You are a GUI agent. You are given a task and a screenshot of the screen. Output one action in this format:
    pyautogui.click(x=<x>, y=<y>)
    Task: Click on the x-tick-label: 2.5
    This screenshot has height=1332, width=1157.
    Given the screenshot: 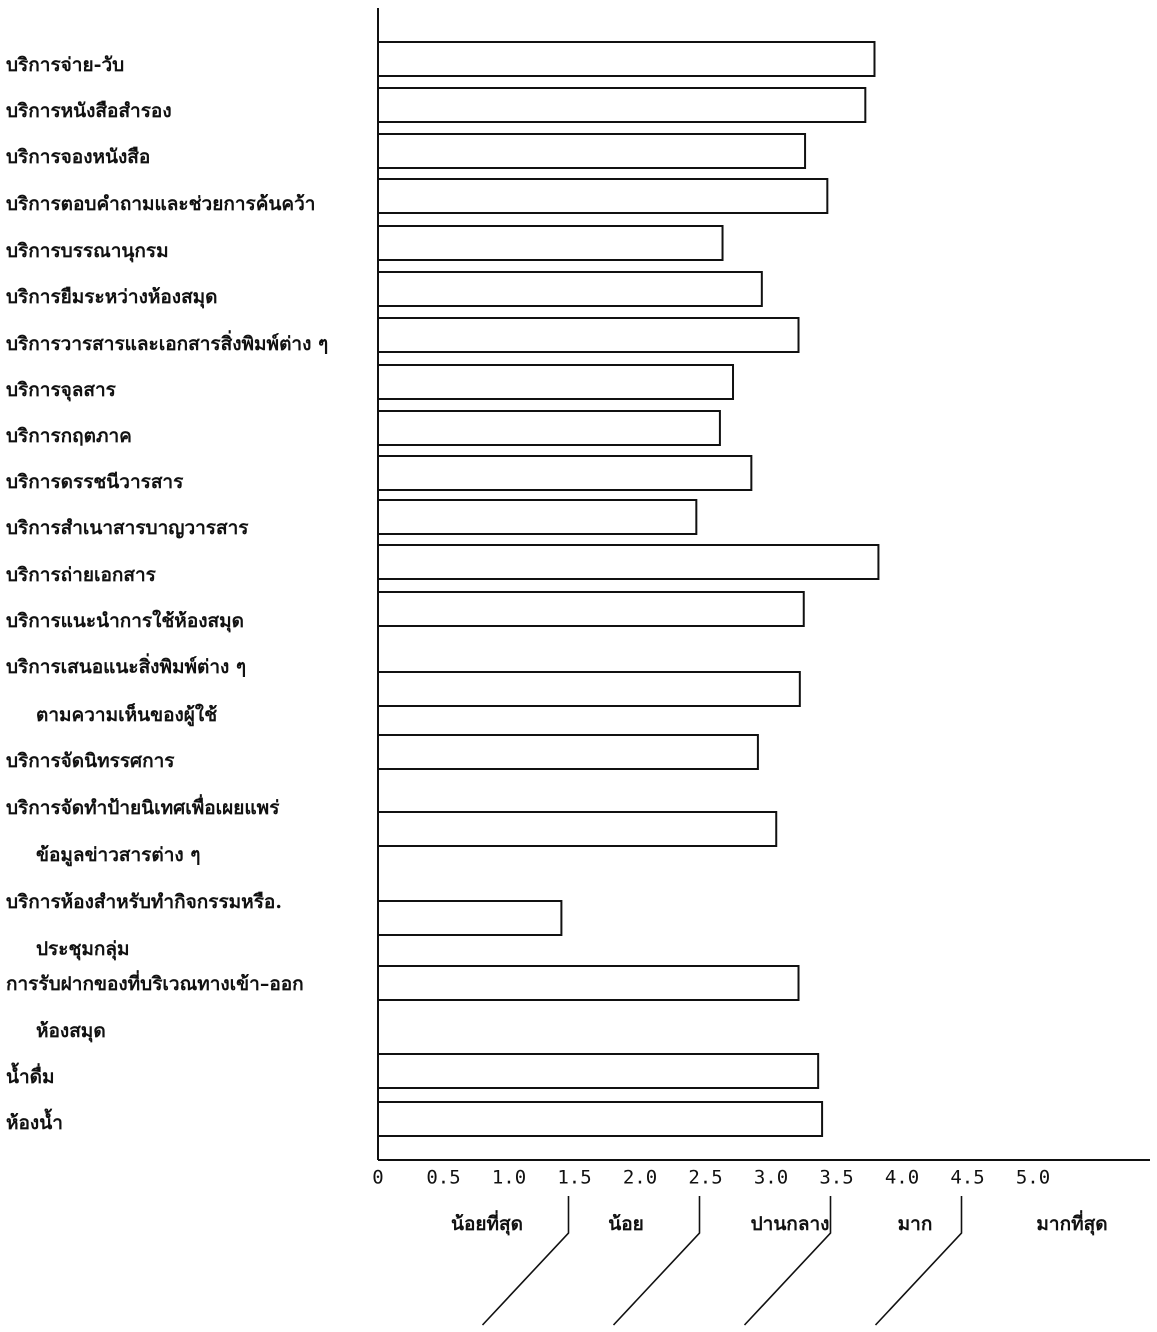 What is the action you would take?
    pyautogui.click(x=705, y=1178)
    